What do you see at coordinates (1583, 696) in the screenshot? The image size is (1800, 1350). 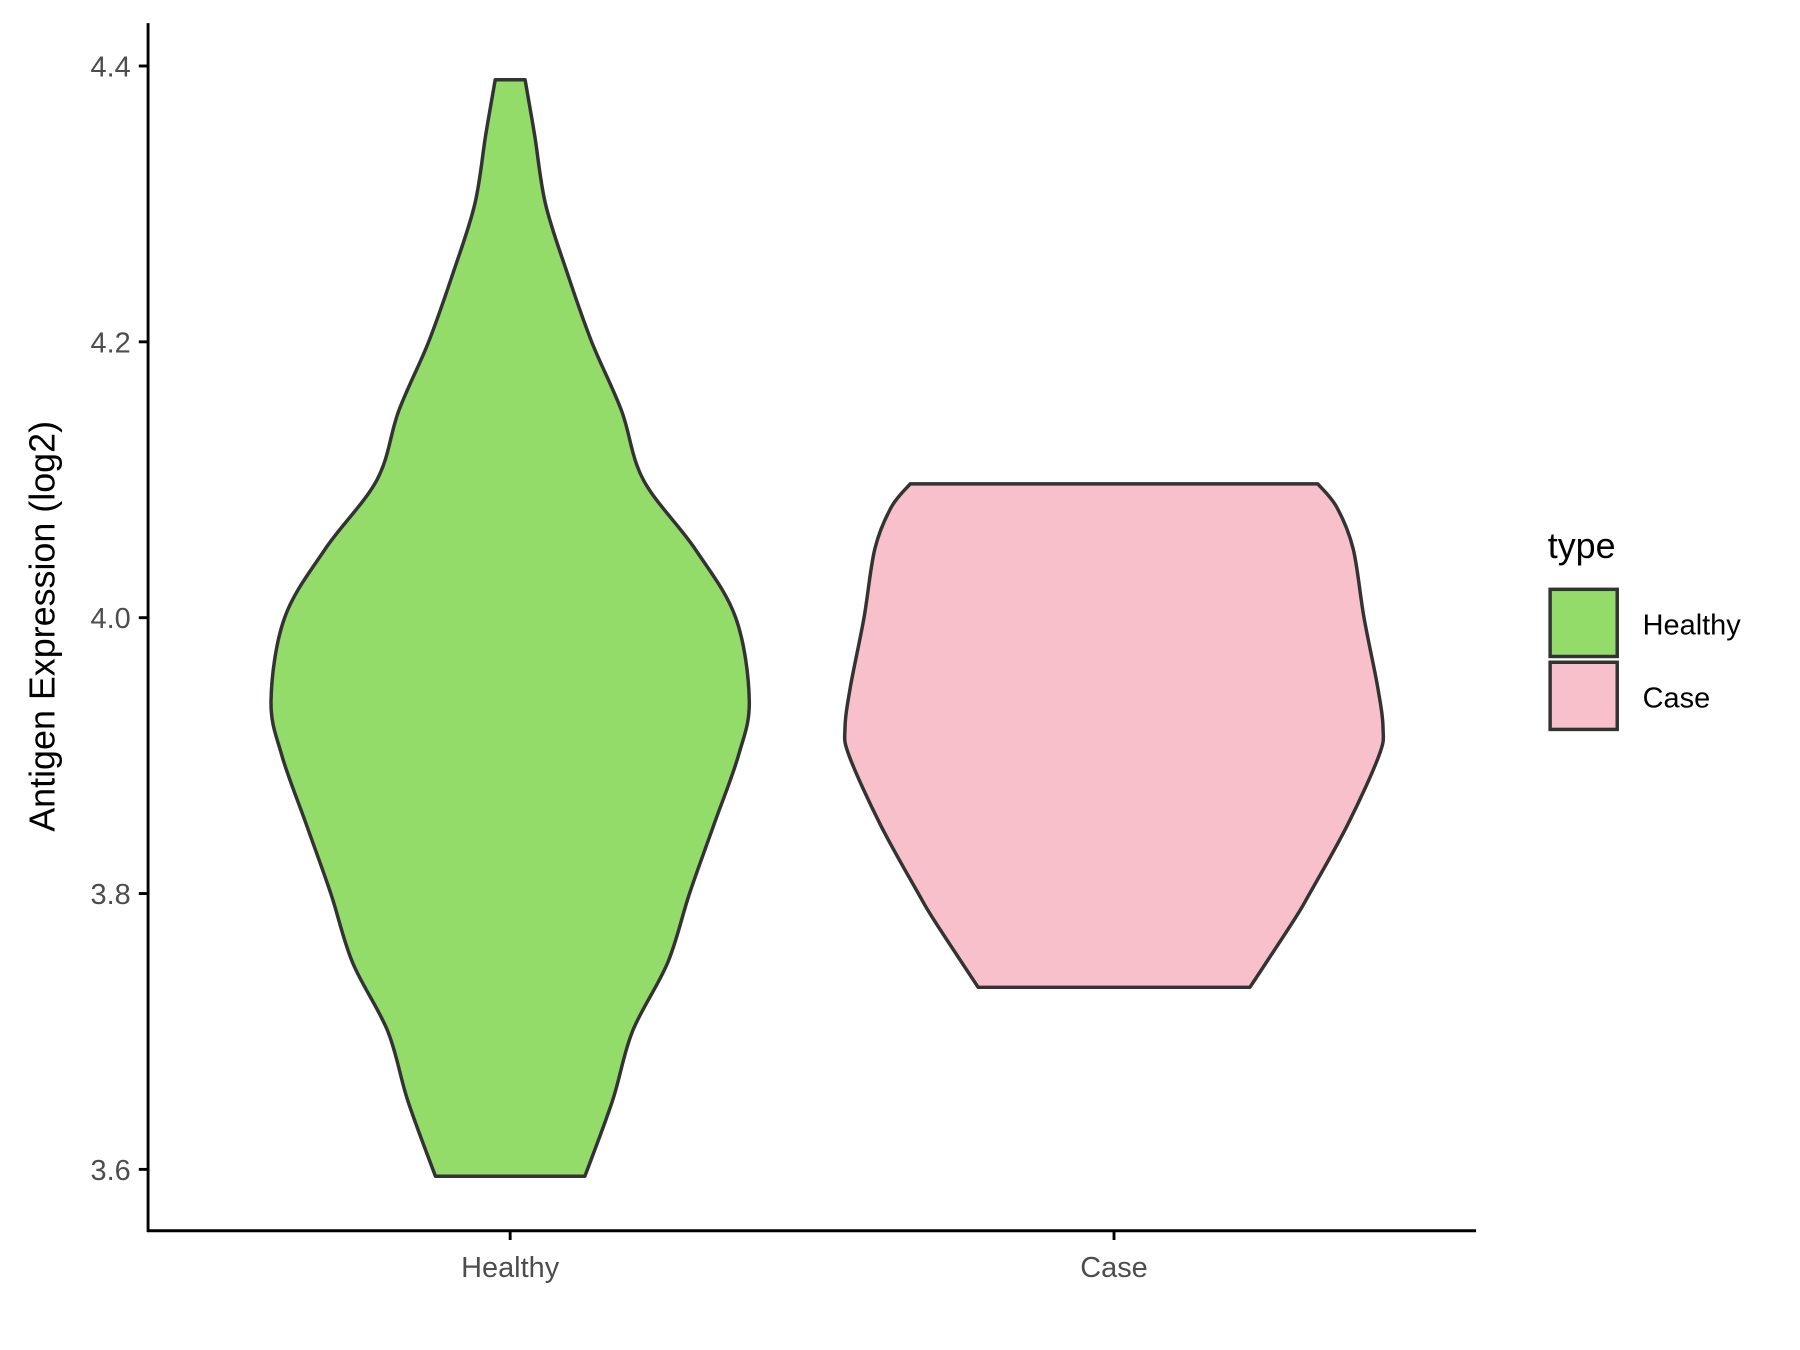 I see `legend-key-case` at bounding box center [1583, 696].